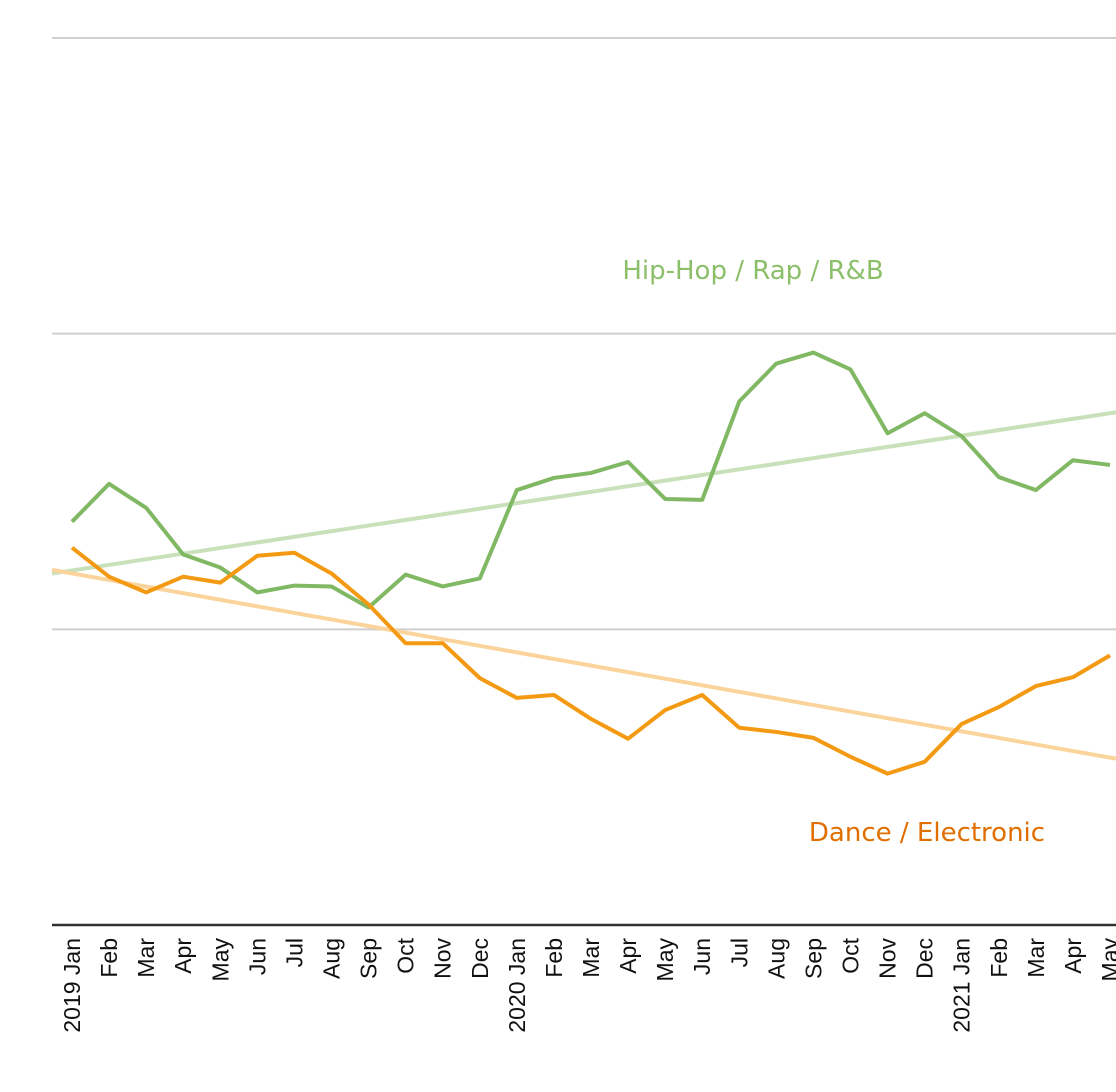 Image resolution: width=1116 pixels, height=1092 pixels. Describe the element at coordinates (962, 985) in the screenshot. I see `x-tick-label: 2021 Jan` at that location.